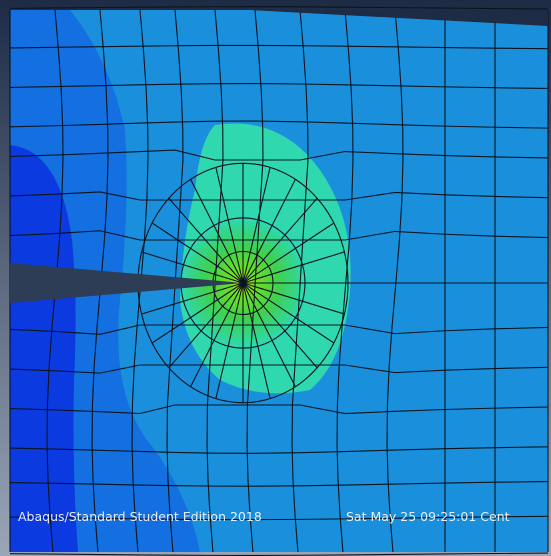  I want to click on crack, so click(126, 283).